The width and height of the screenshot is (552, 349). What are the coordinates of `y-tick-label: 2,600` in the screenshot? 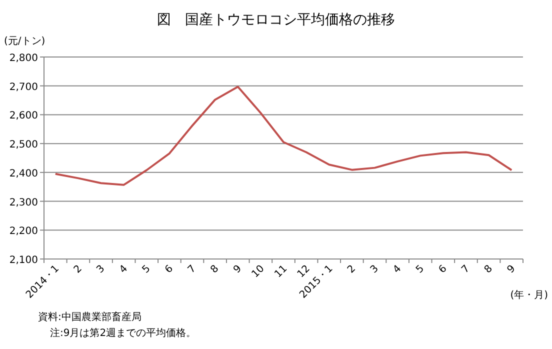 It's located at (23, 116).